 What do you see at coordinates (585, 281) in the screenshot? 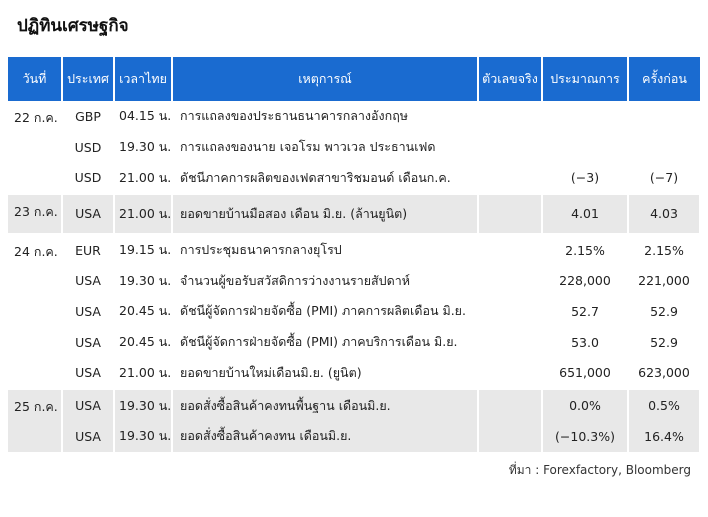
I see `forecast-cell: 228,000` at bounding box center [585, 281].